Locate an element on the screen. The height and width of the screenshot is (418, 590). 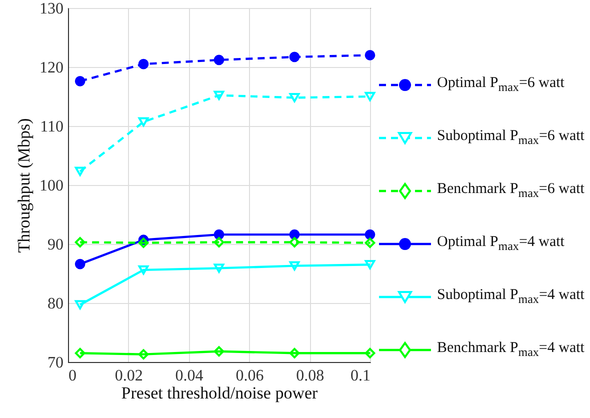
legend-label: Suboptimal P$_{max}$=4 watt is located at coordinates (510, 296).